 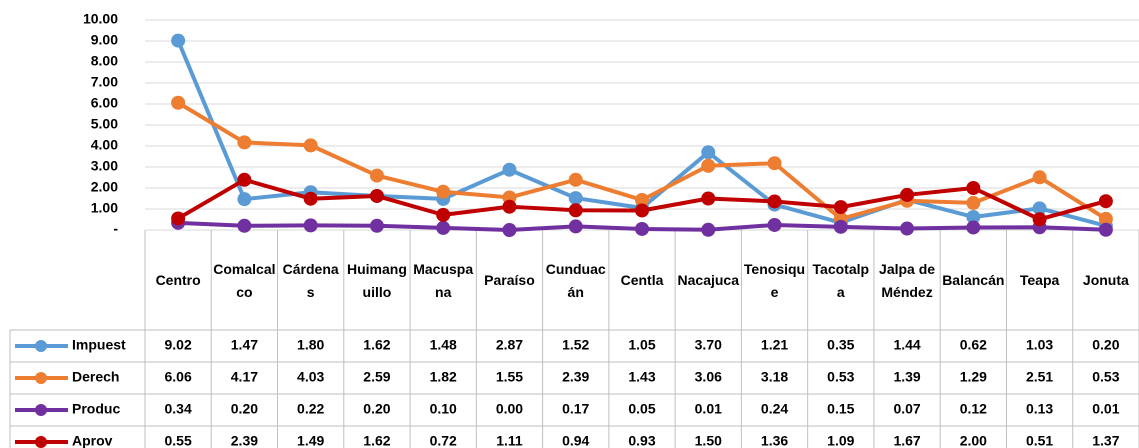 I want to click on category-label: Paraíso, so click(x=509, y=280).